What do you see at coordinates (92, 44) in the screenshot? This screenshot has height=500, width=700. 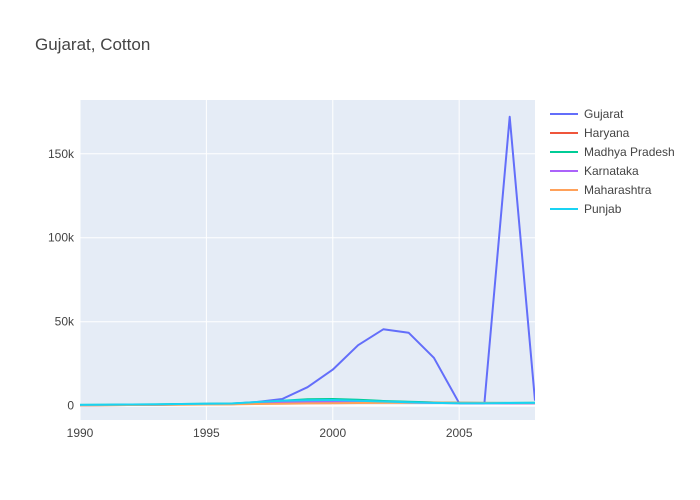 I see `chart-title: Gujarat, Cotton` at bounding box center [92, 44].